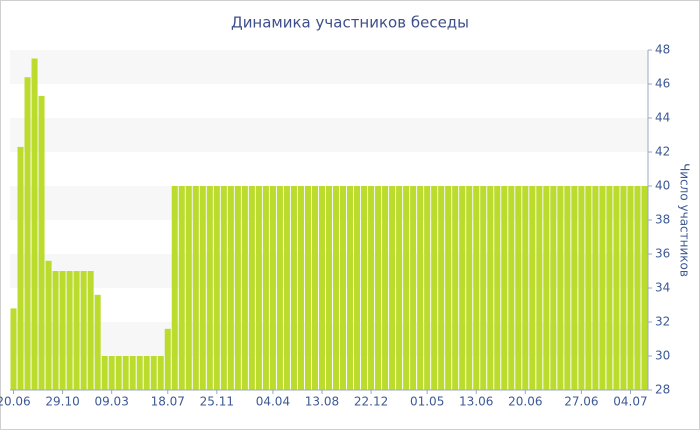 This screenshot has height=434, width=700. What do you see at coordinates (662, 84) in the screenshot?
I see `y-tick-label: 46` at bounding box center [662, 84].